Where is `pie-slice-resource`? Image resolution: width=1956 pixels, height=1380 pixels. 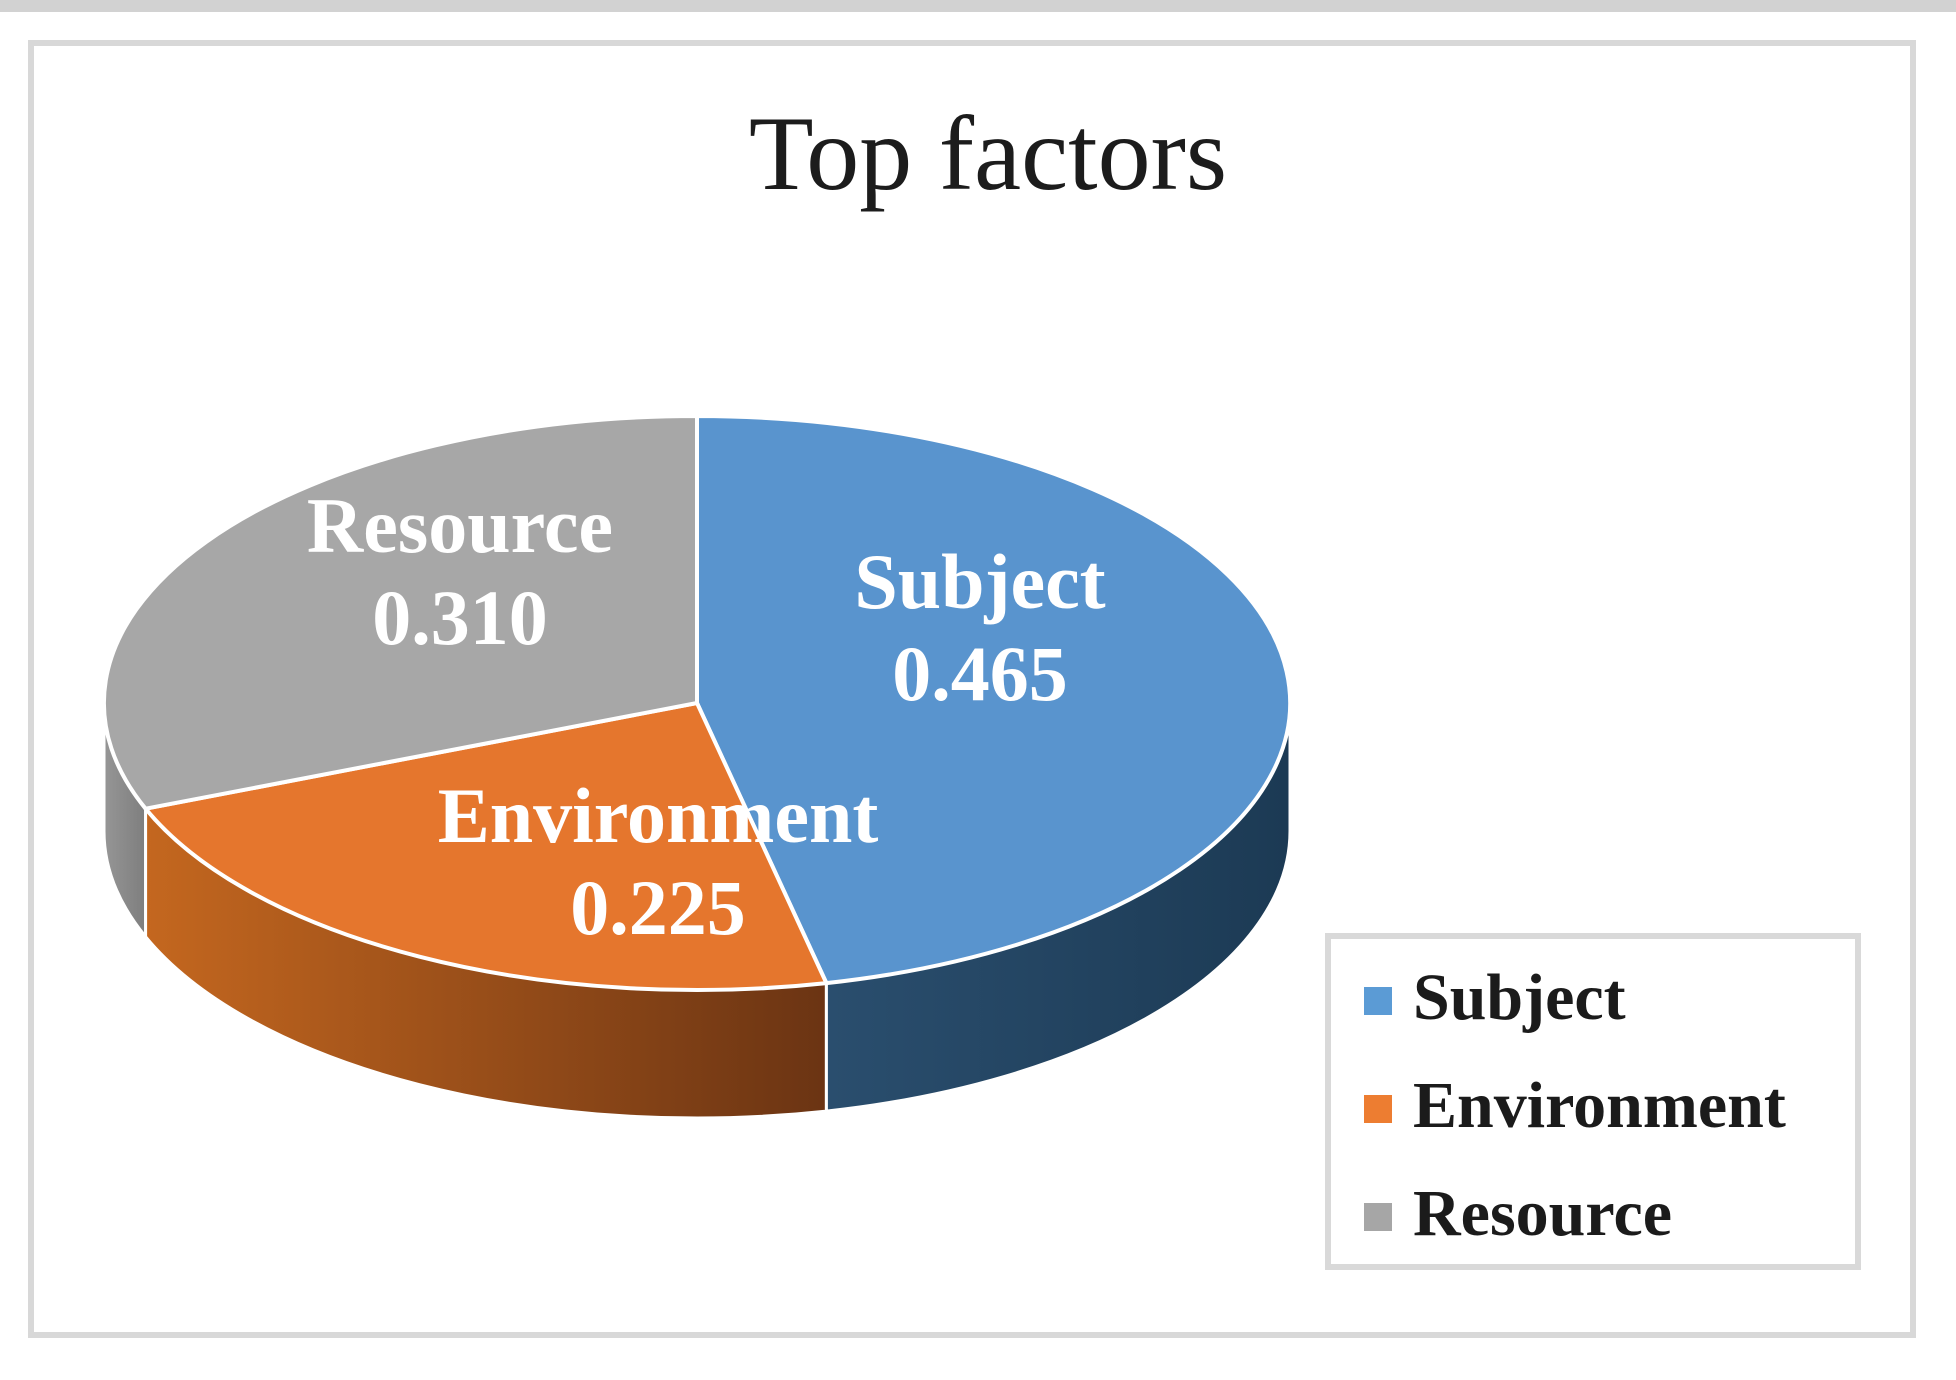 pie-slice-resource is located at coordinates (400, 612).